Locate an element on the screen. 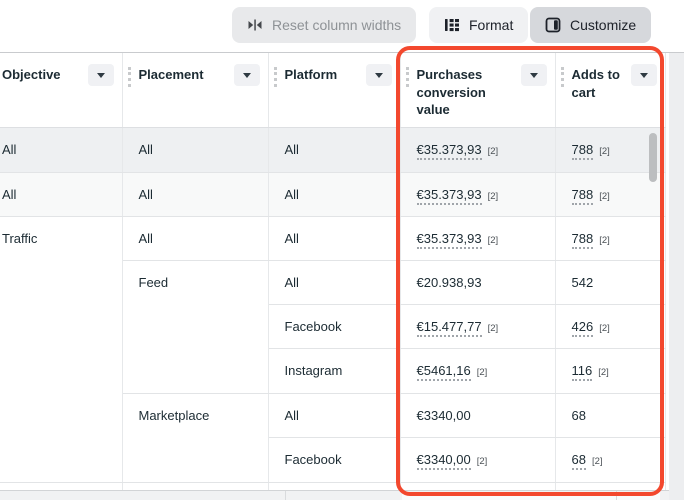 The height and width of the screenshot is (500, 684). purchases-cell: €20.938,93 is located at coordinates (478, 282).